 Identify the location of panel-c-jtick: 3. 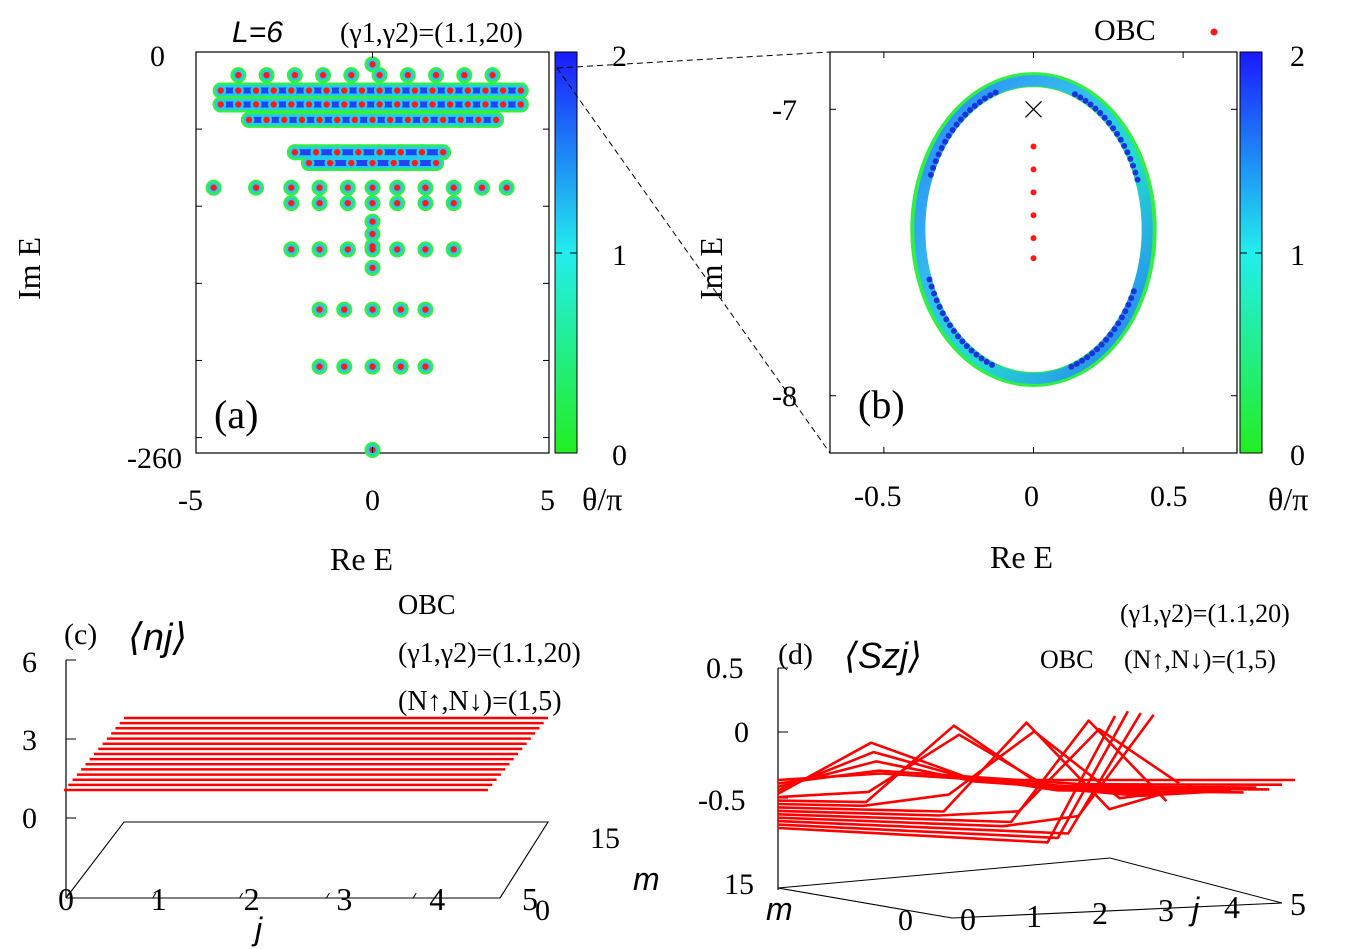
(344, 899).